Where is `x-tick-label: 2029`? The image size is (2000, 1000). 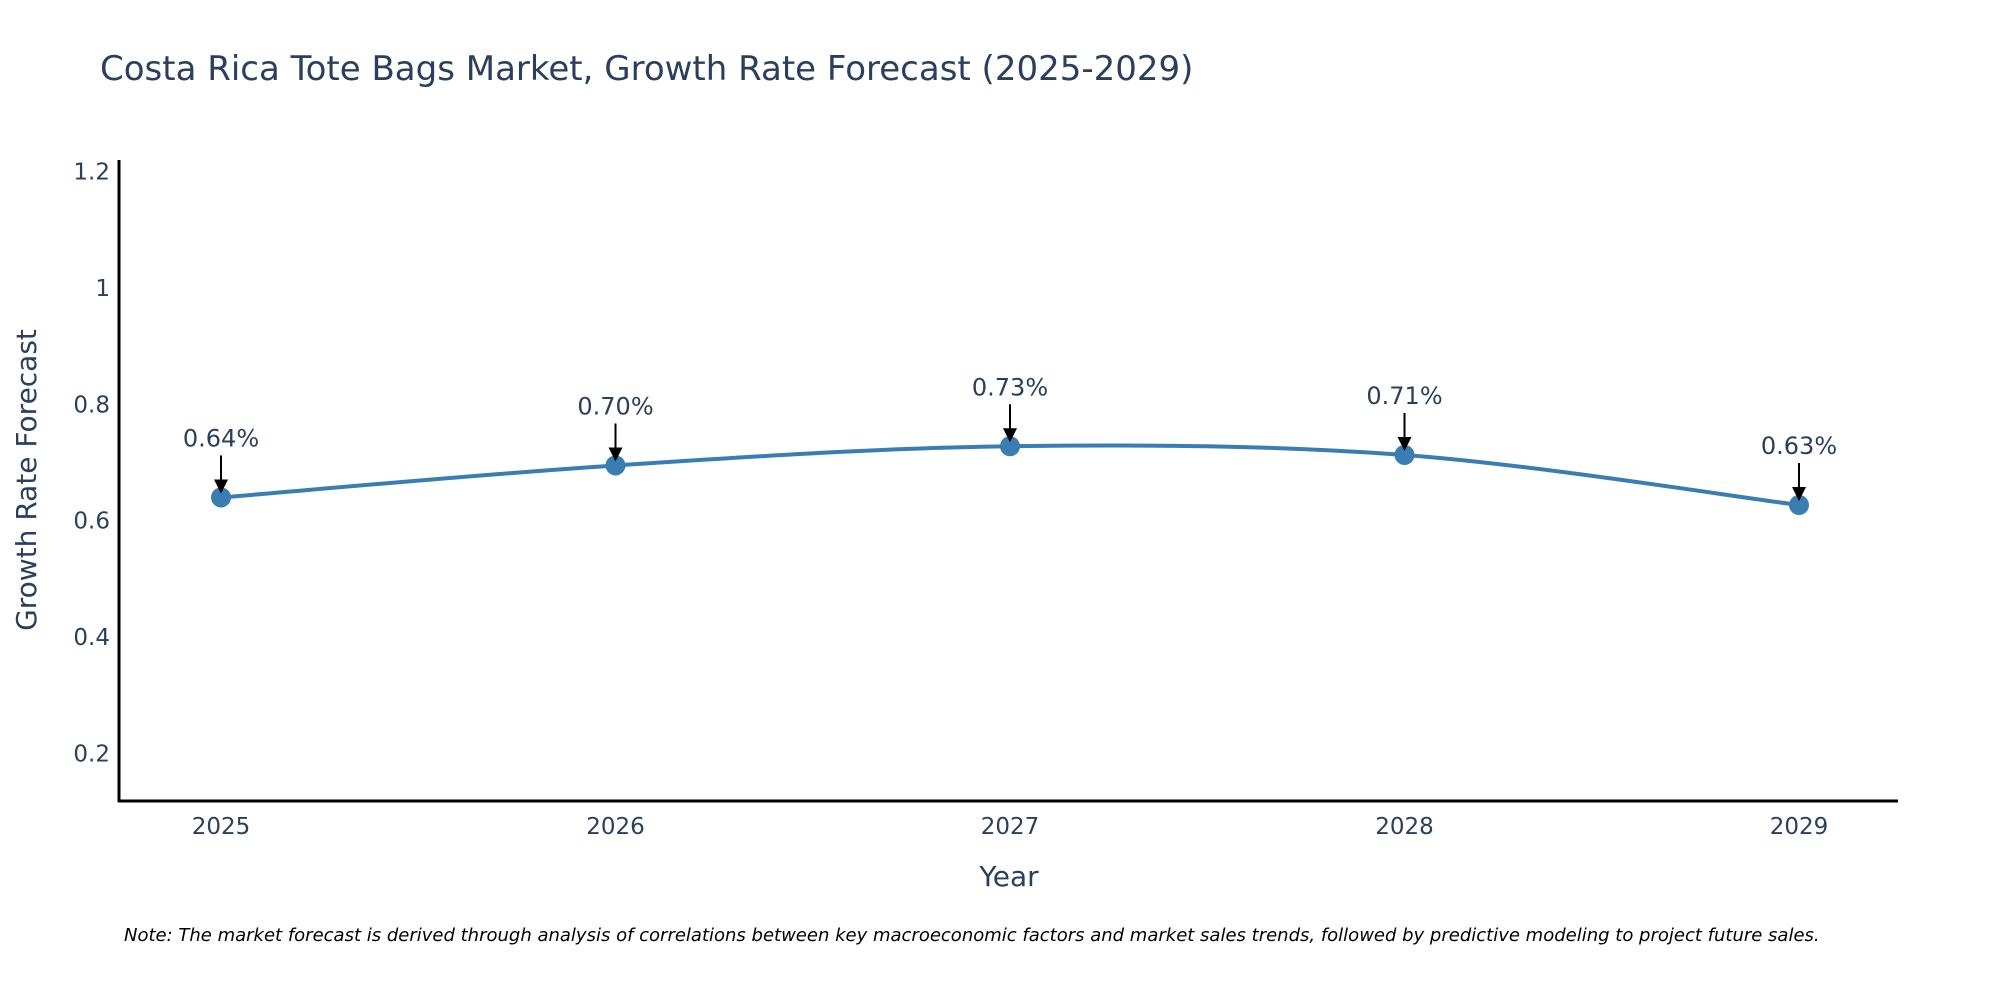 x-tick-label: 2029 is located at coordinates (1799, 827).